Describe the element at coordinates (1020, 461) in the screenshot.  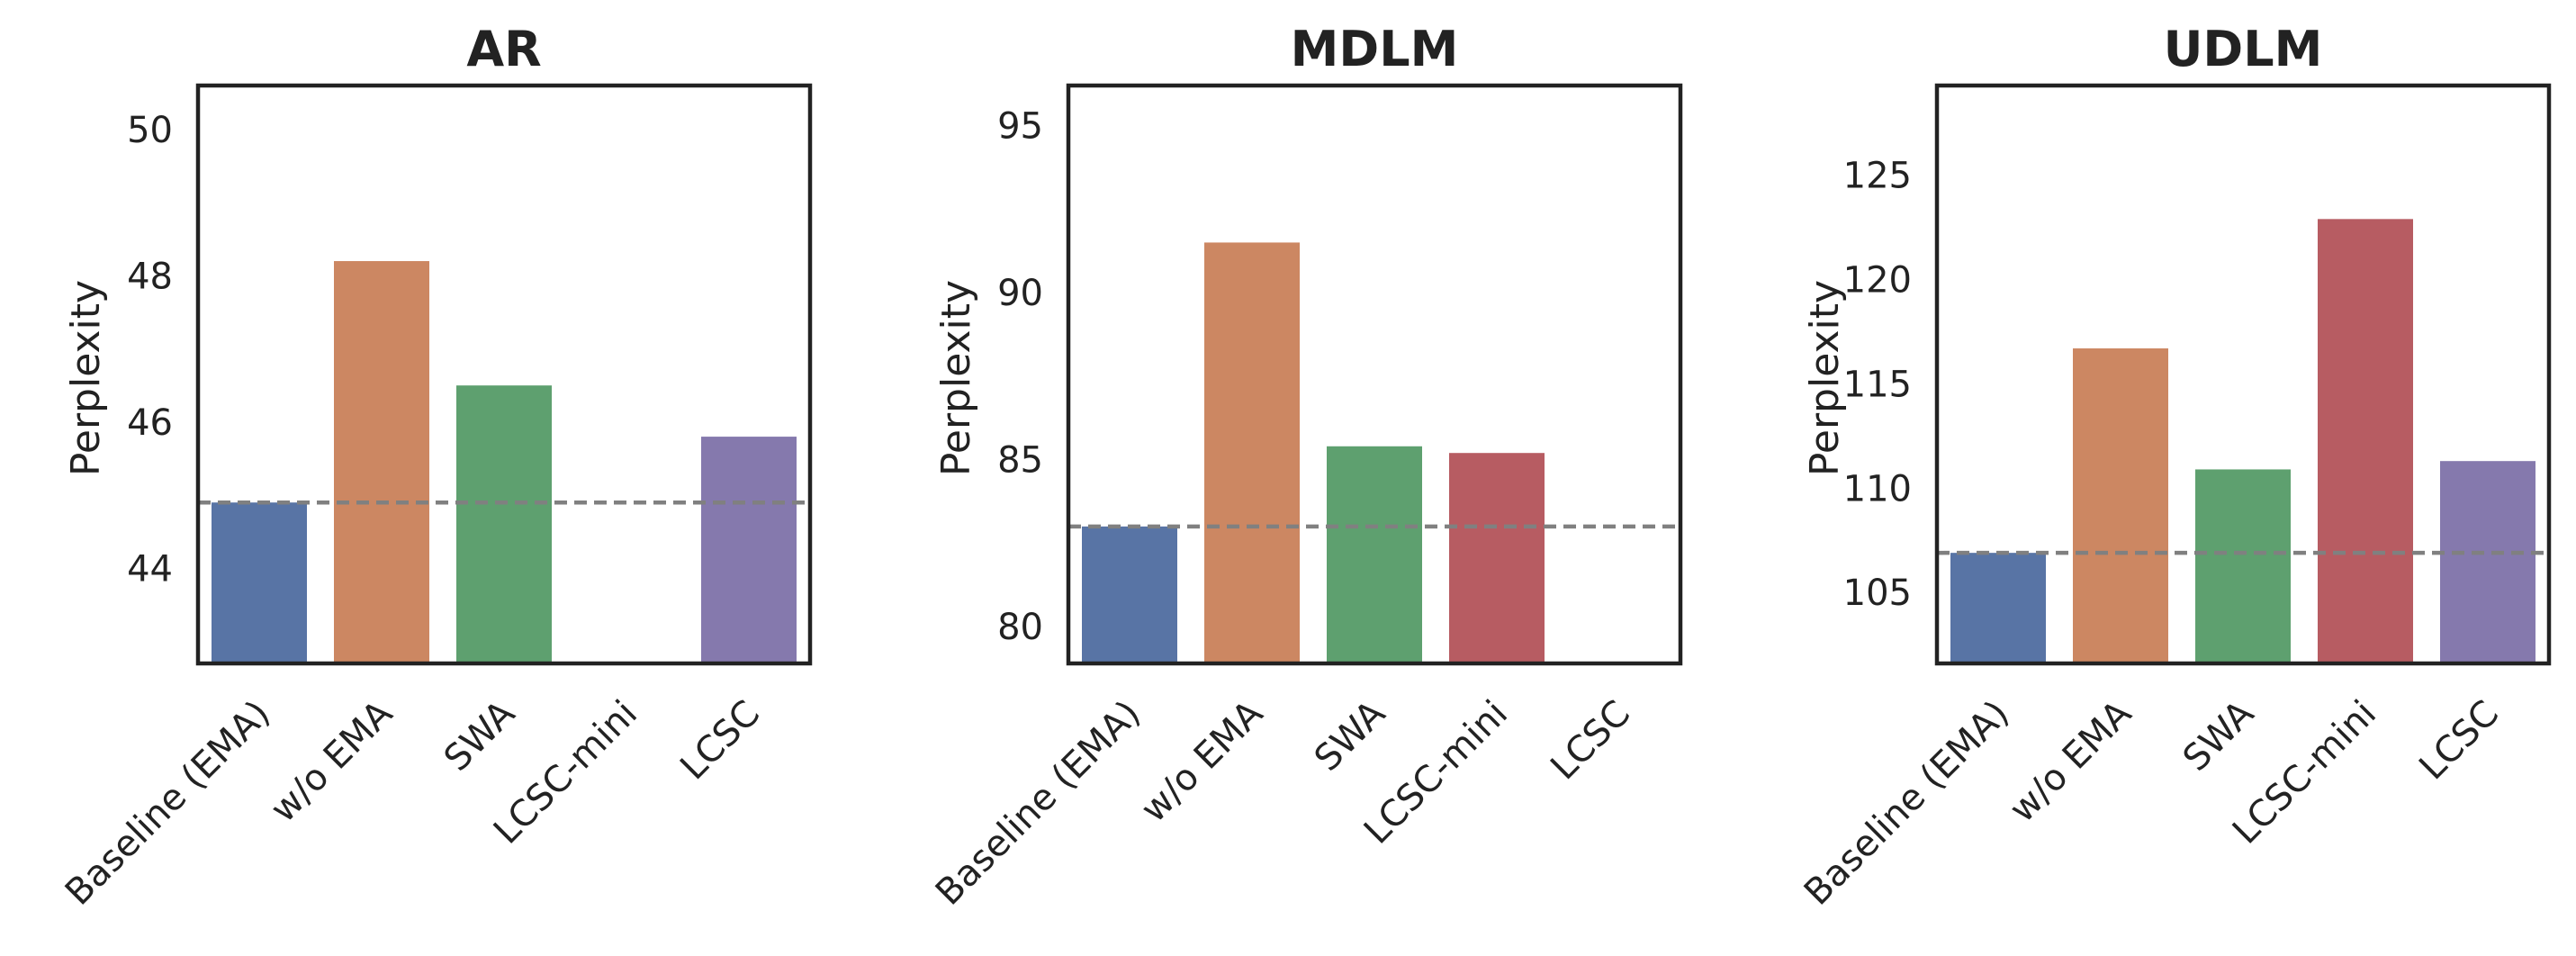
I see `y-tick-label: 85` at that location.